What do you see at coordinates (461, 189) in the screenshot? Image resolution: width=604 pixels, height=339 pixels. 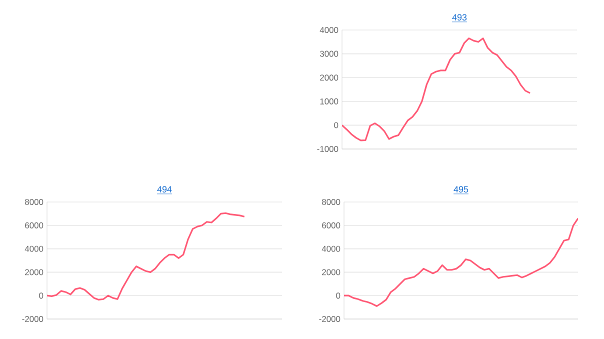 I see `chart-title: 495` at bounding box center [461, 189].